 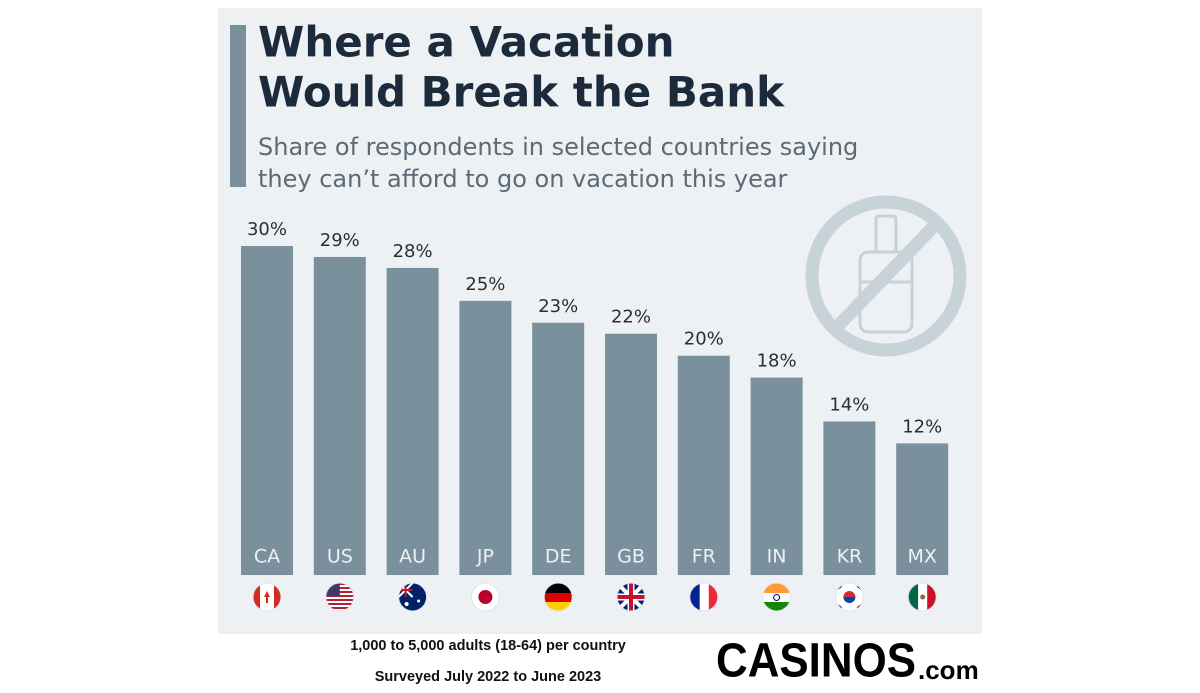 What do you see at coordinates (816, 661) in the screenshot?
I see `logo: CASINOS` at bounding box center [816, 661].